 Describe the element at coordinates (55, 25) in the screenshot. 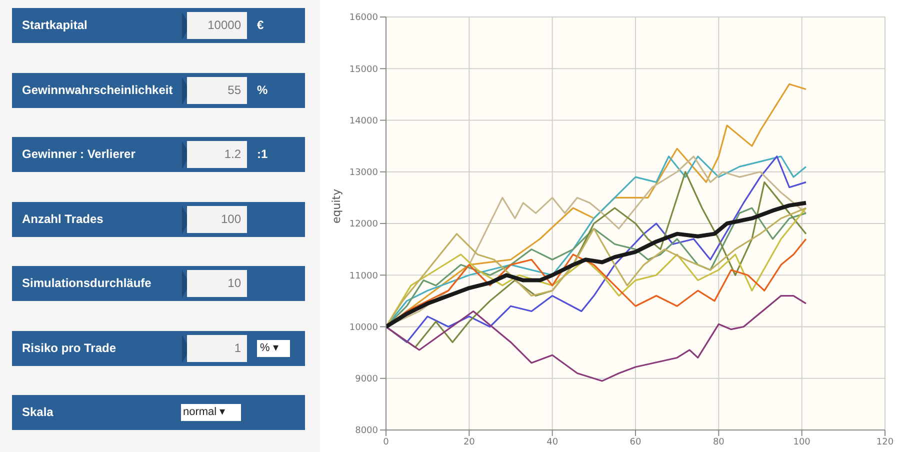

I see `category-label: Startkapital` at that location.